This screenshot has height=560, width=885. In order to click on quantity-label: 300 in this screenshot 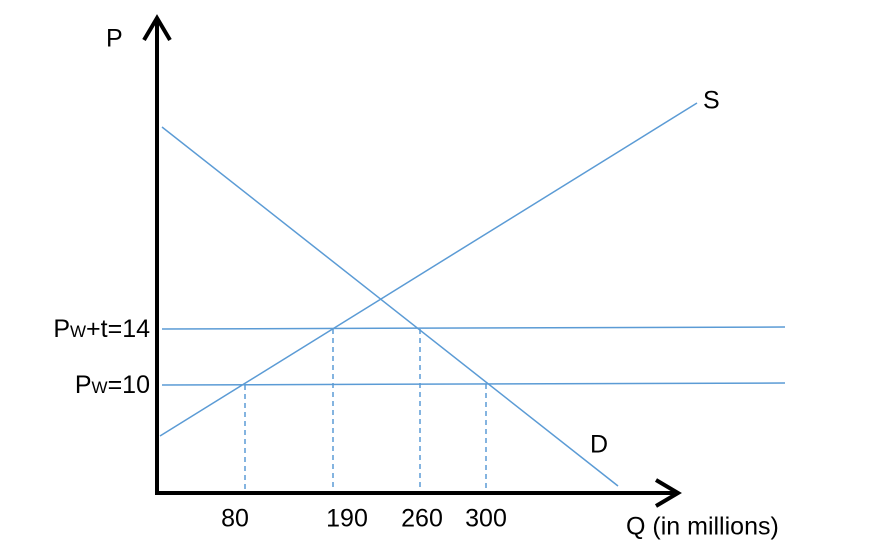, I will do `click(486, 519)`.